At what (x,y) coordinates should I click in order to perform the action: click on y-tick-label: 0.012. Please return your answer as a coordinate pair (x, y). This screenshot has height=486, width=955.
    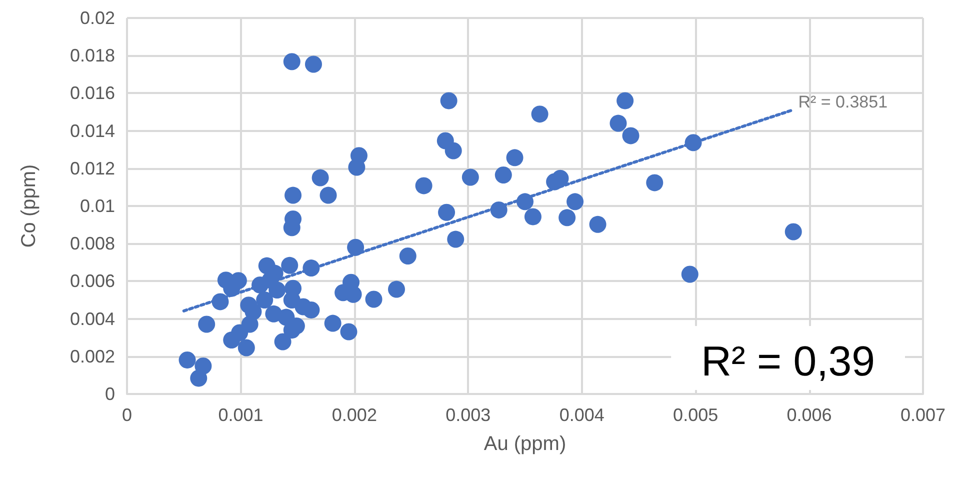
    Looking at the image, I should click on (92, 168).